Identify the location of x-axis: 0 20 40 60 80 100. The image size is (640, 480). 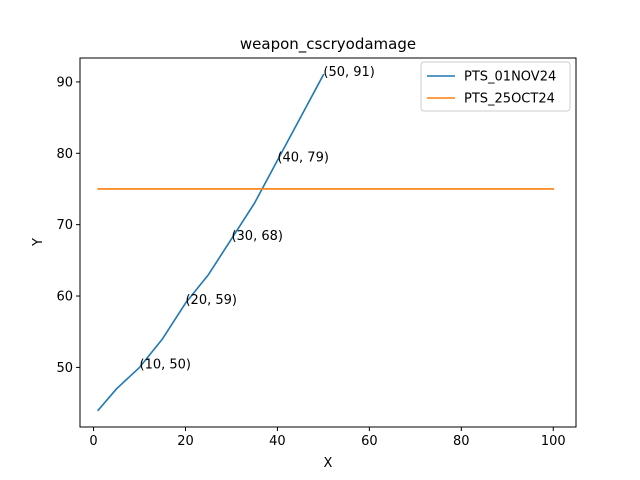
(327, 438).